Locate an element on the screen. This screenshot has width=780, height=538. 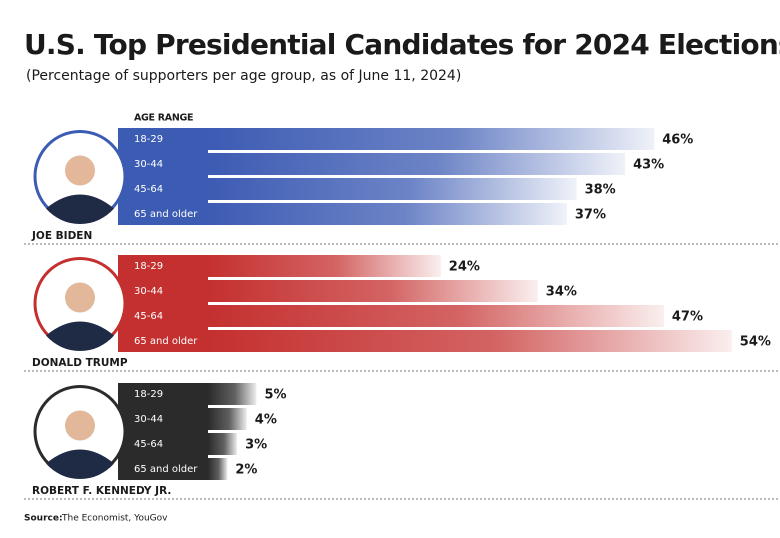
category-header: AGE RANGE is located at coordinates (163, 118).